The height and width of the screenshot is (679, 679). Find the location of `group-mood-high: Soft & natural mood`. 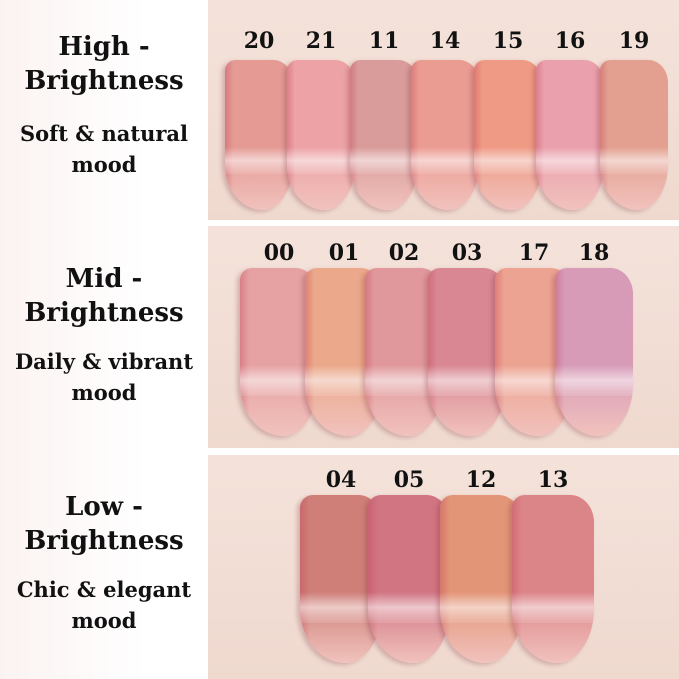

group-mood-high: Soft & natural mood is located at coordinates (104, 149).